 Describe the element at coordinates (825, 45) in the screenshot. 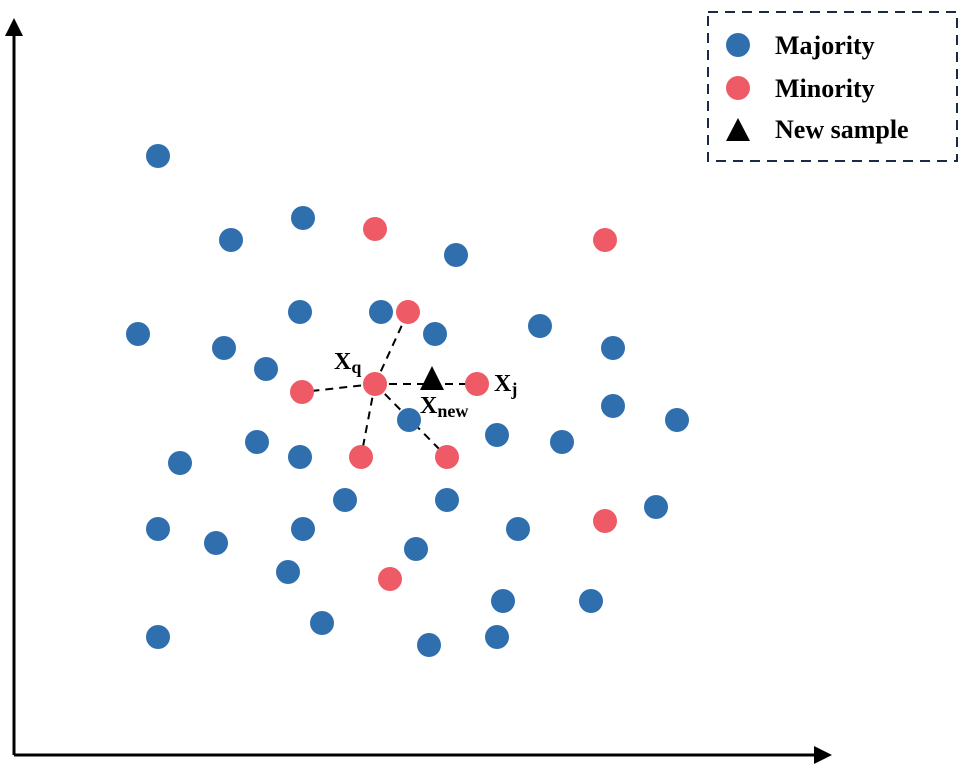

I see `legend-majority-label: Majority` at that location.